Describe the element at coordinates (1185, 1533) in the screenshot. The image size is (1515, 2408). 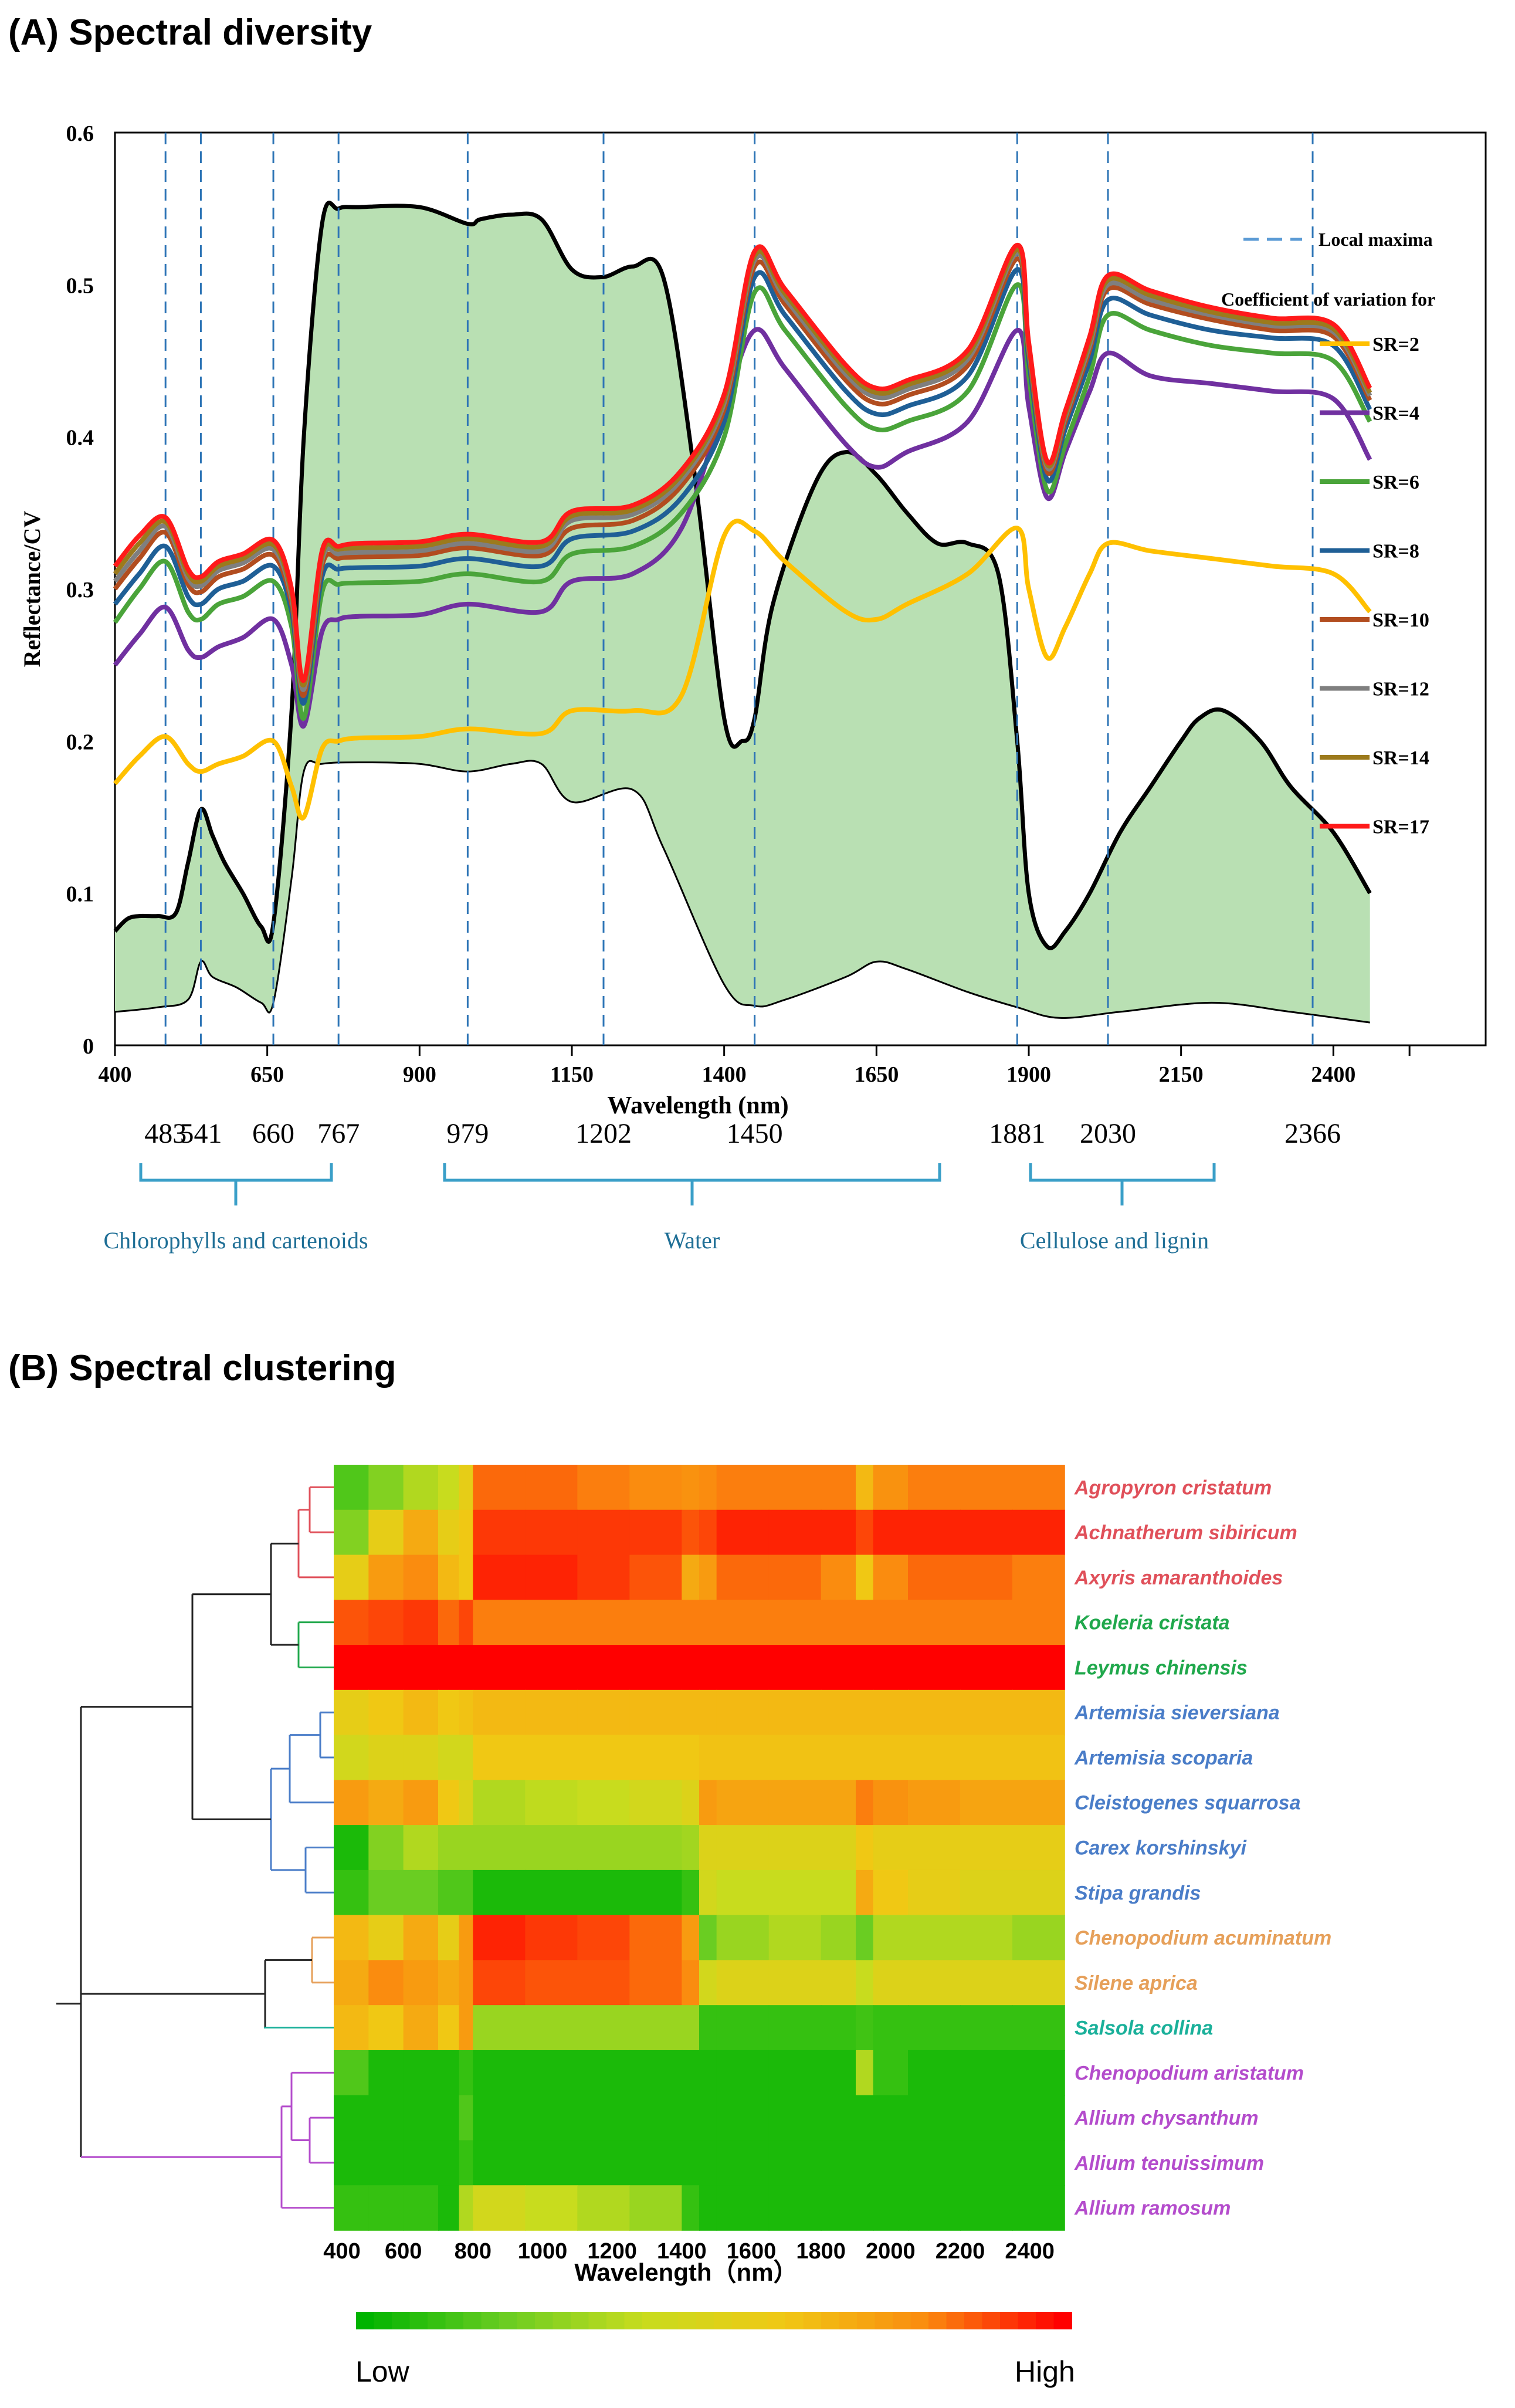
I see `species-label: Achnatherum sibiricum` at that location.